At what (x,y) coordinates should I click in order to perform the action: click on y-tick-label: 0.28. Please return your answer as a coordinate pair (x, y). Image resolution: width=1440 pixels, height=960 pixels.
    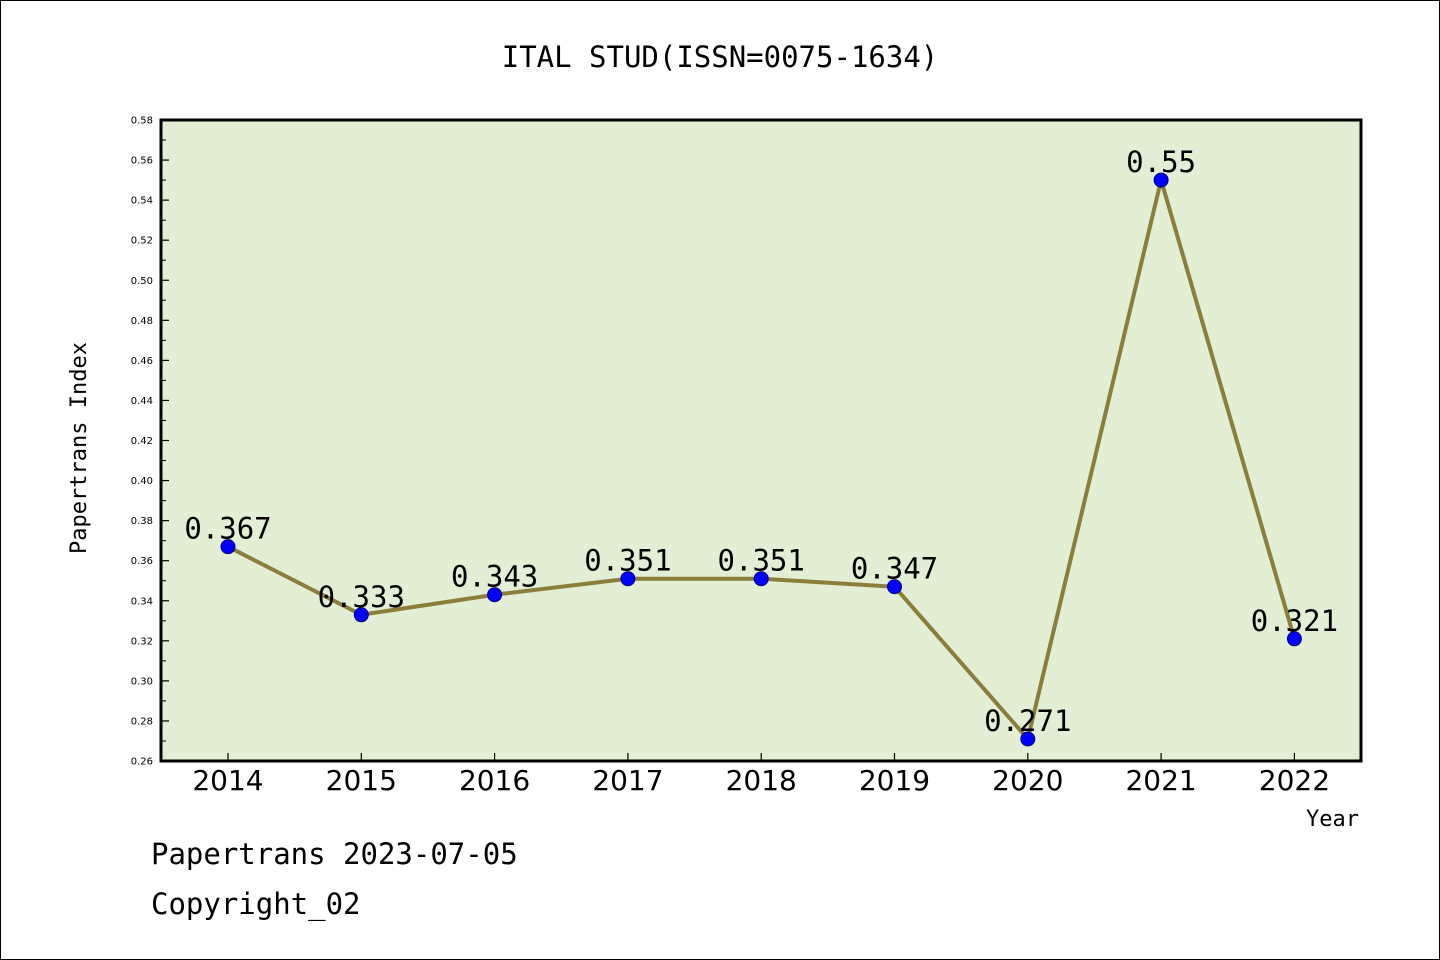
    Looking at the image, I should click on (142, 721).